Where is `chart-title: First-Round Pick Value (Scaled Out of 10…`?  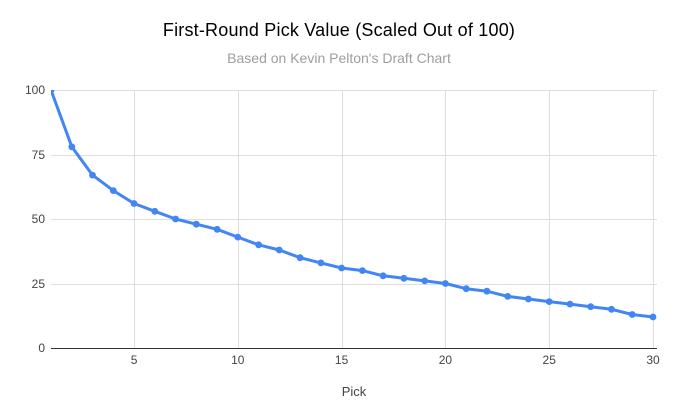 chart-title: First-Round Pick Value (Scaled Out of 10… is located at coordinates (339, 30).